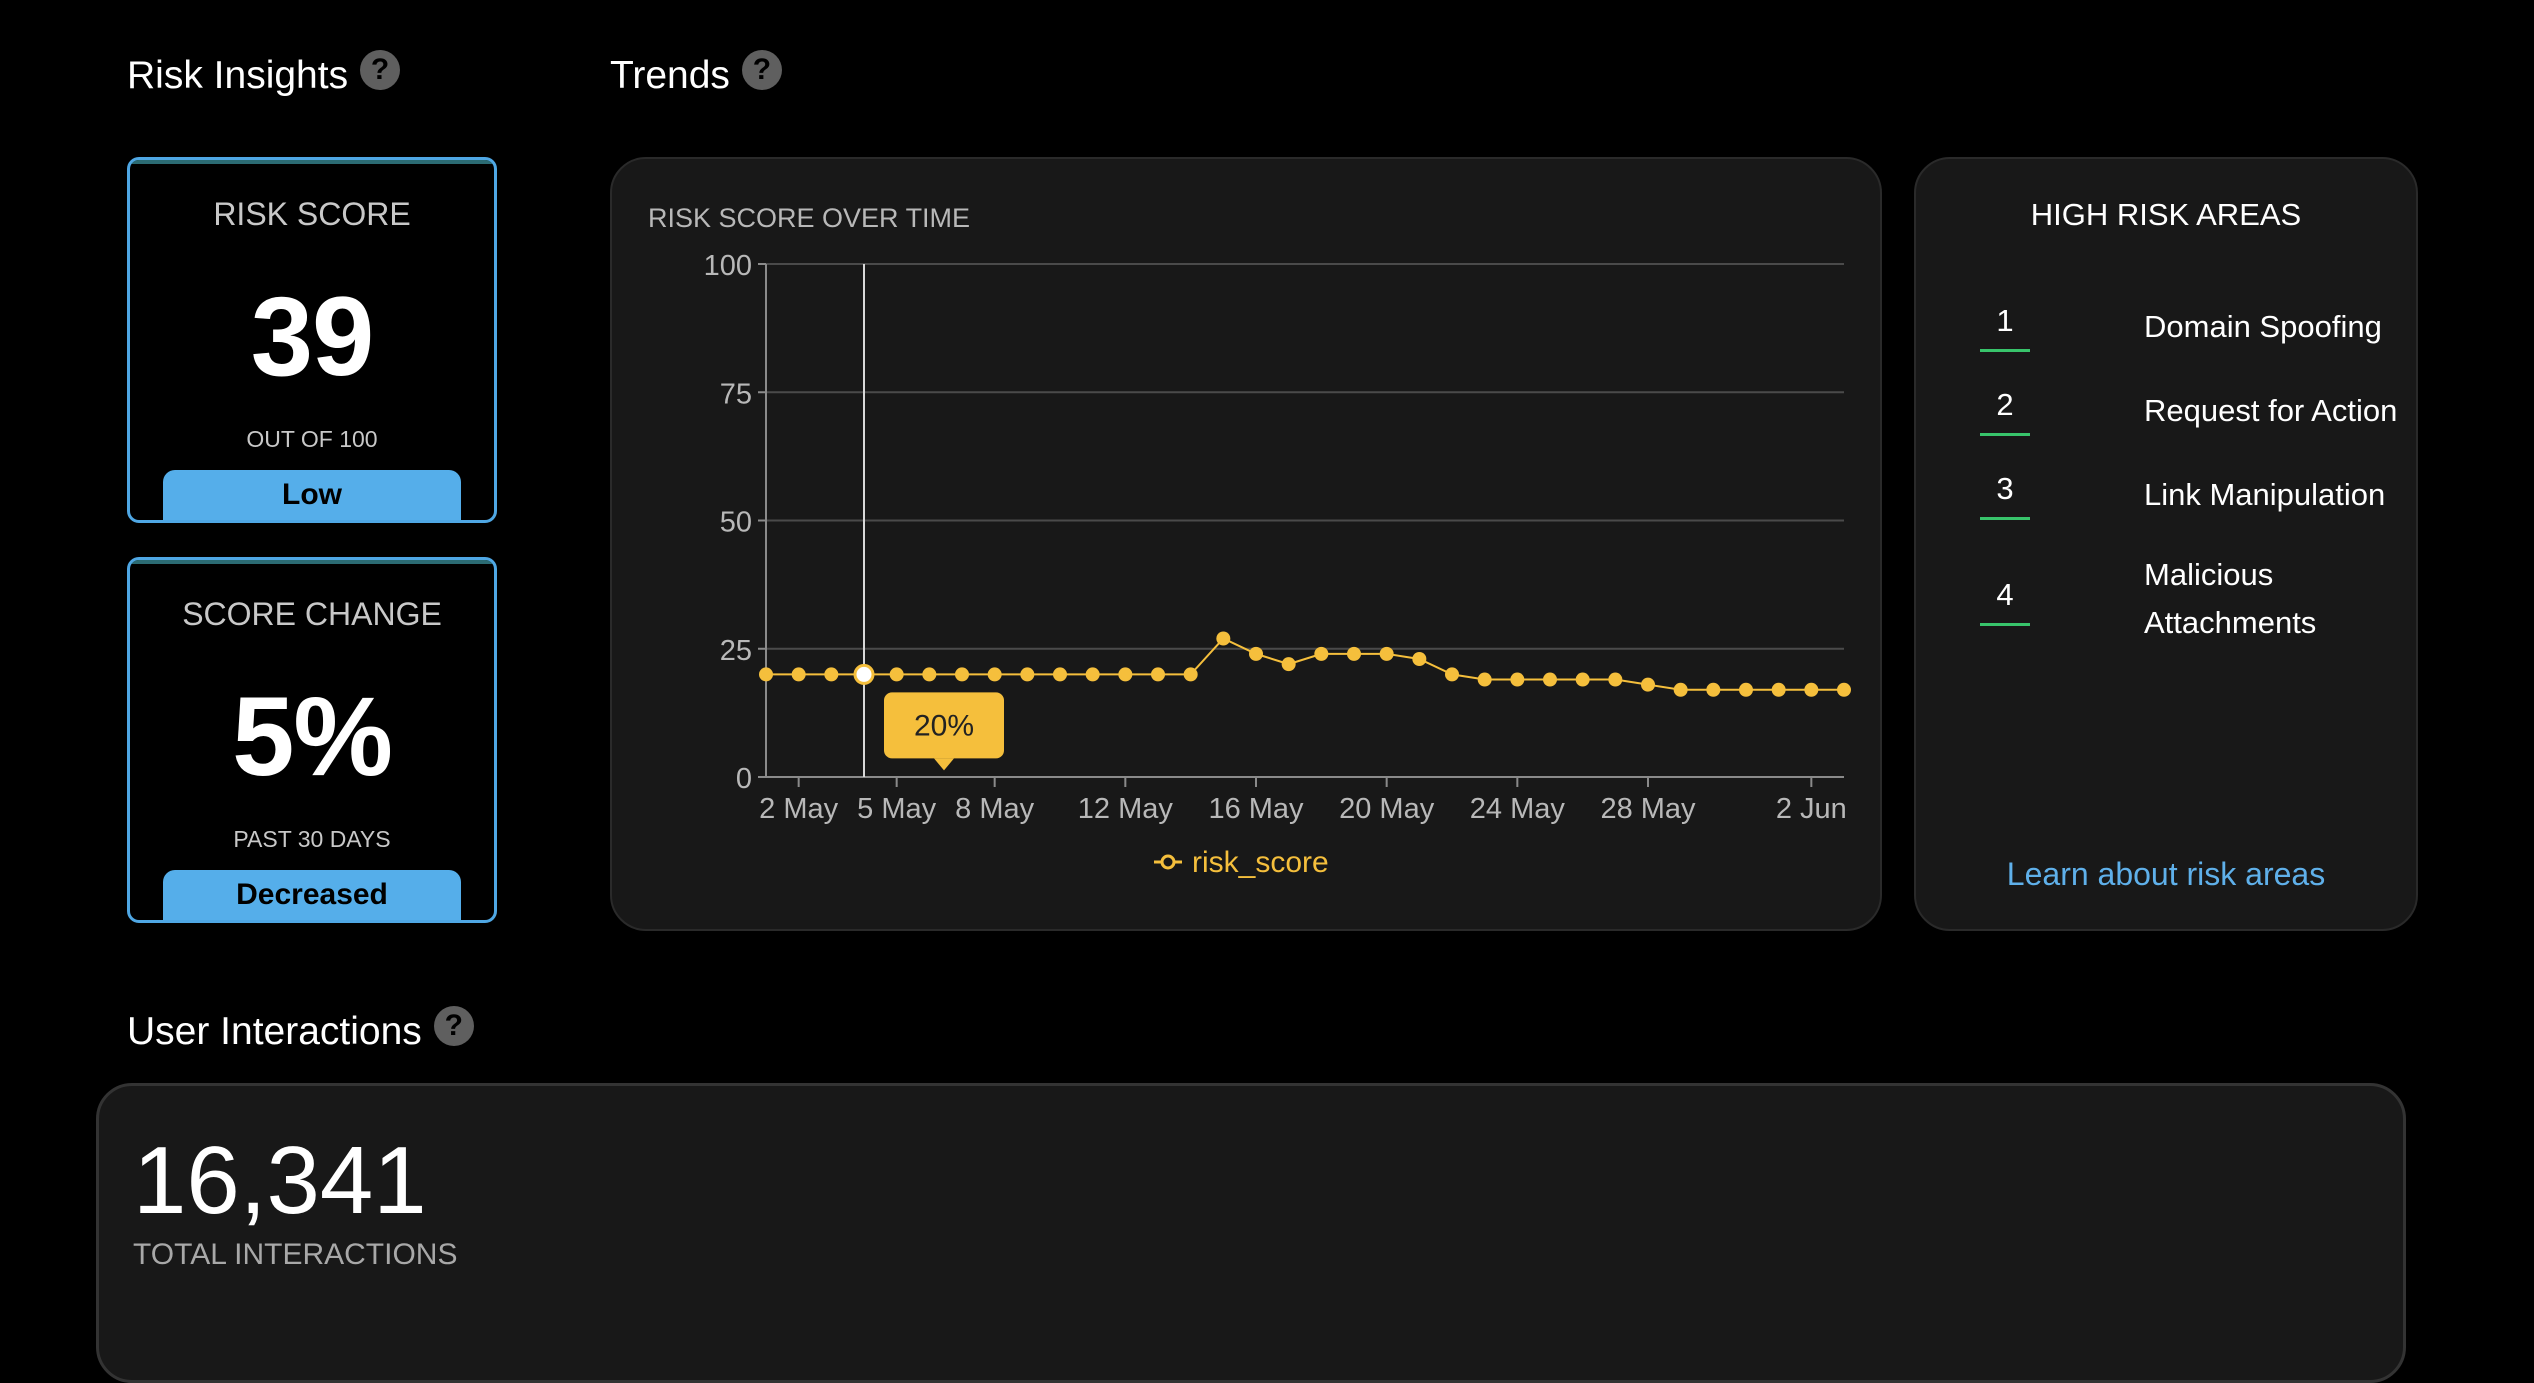  What do you see at coordinates (2005, 327) in the screenshot?
I see `rank-number: 1` at bounding box center [2005, 327].